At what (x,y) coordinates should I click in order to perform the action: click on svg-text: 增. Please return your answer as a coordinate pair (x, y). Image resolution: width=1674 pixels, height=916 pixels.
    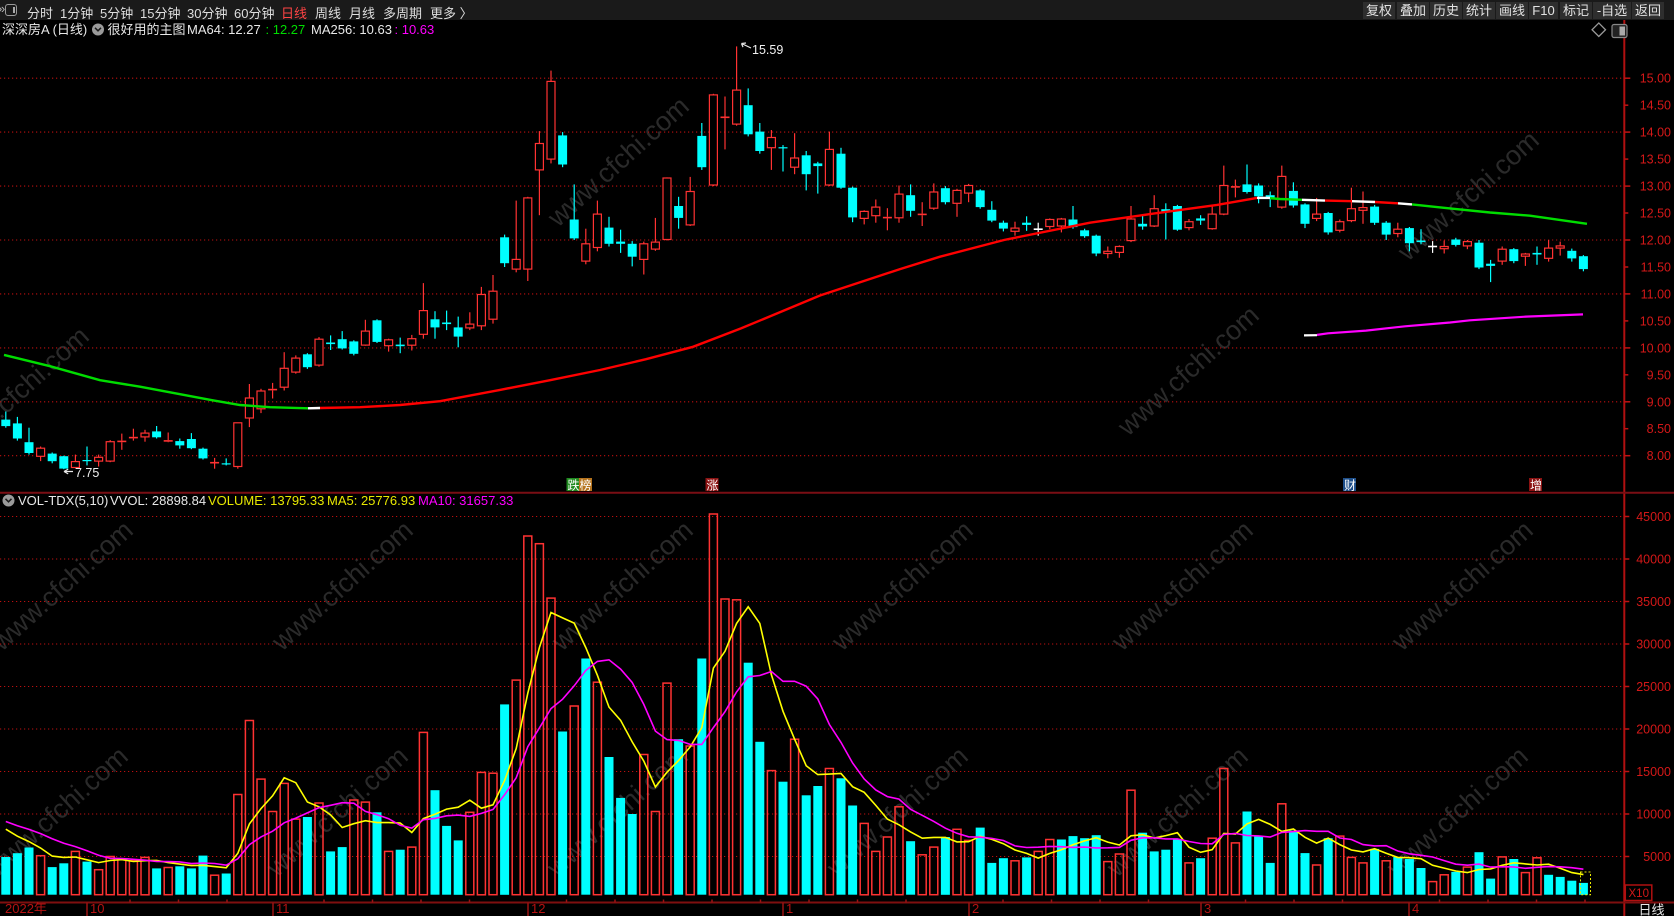
    Looking at the image, I should click on (1536, 486).